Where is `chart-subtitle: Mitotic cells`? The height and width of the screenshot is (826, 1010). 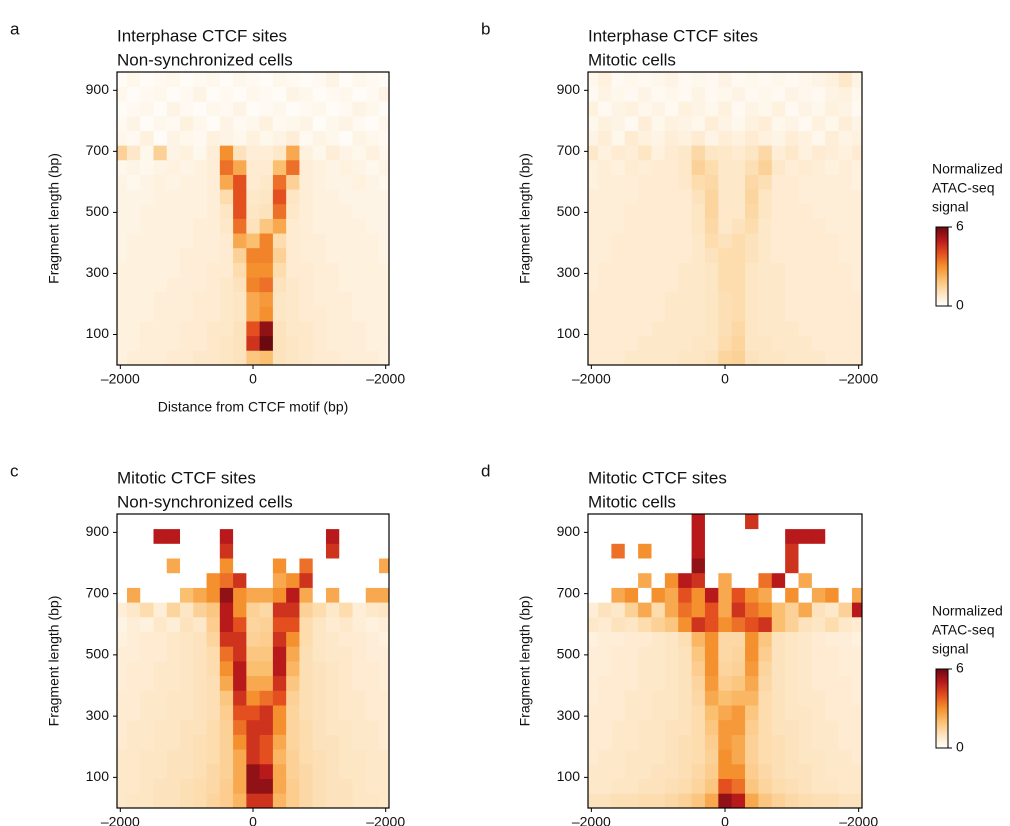 chart-subtitle: Mitotic cells is located at coordinates (632, 59).